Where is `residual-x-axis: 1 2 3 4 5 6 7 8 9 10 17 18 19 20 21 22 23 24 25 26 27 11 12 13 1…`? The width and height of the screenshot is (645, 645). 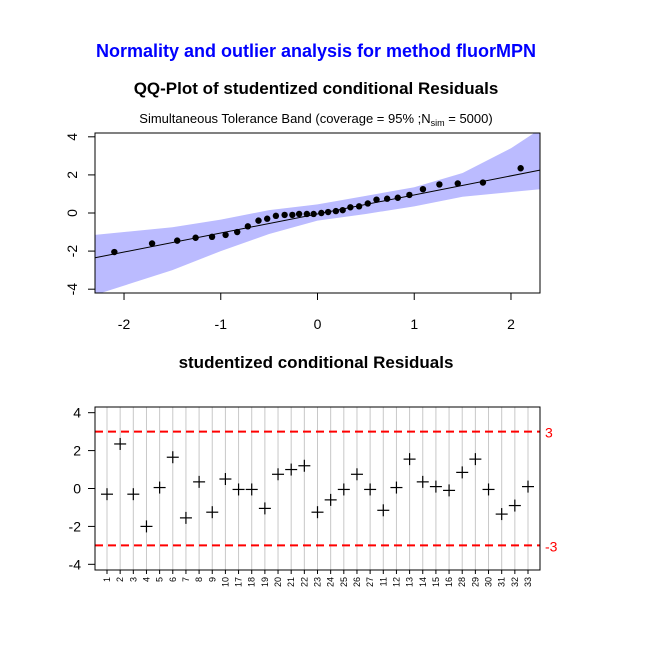
residual-x-axis: 1 2 3 4 5 6 7 8 9 10 17 18 19 20 21 22 23 24 25 26 27 11 12 13 1… is located at coordinates (317, 578).